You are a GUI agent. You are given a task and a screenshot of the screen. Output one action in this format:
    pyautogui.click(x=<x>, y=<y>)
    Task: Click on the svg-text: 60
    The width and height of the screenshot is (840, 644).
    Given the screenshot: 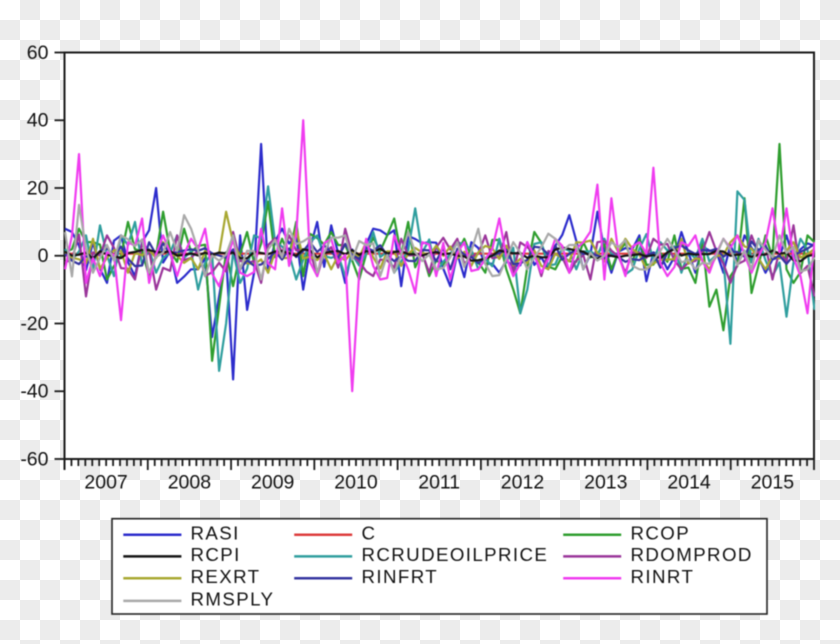 What is the action you would take?
    pyautogui.click(x=38, y=53)
    